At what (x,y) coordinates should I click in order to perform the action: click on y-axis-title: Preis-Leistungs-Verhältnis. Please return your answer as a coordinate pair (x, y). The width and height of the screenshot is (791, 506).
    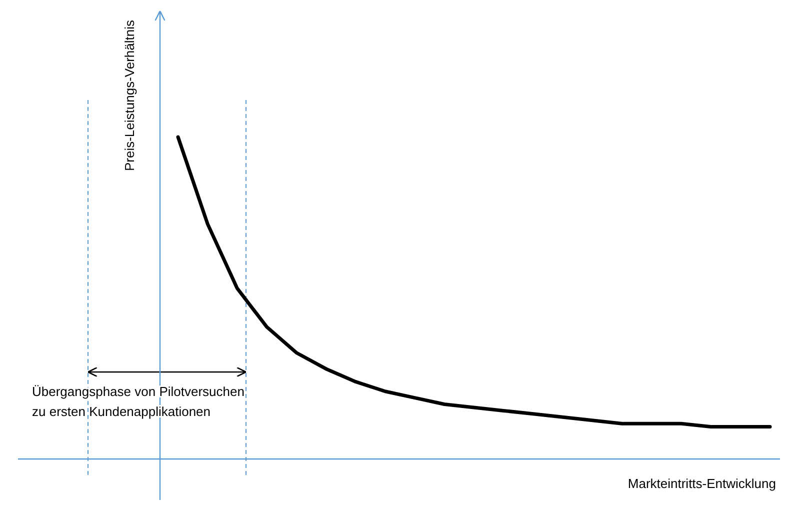
    Looking at the image, I should click on (129, 96).